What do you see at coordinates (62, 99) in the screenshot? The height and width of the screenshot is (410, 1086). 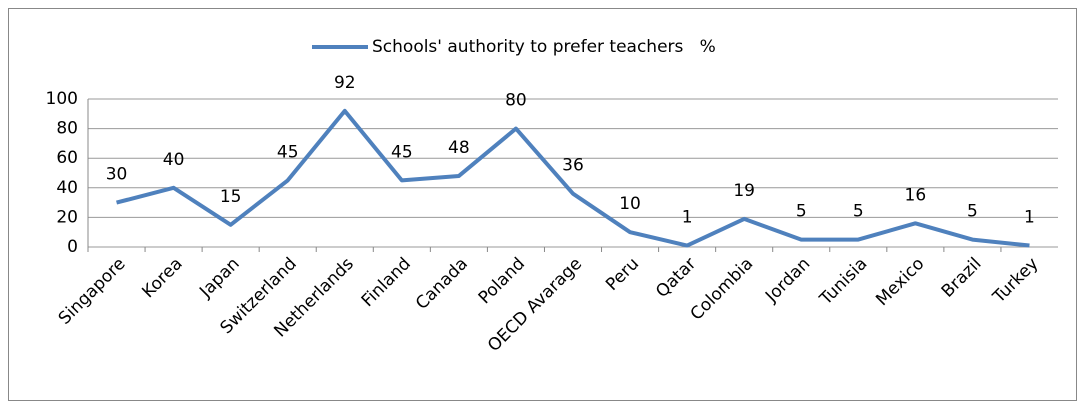 I see `y-tick-label: 100` at bounding box center [62, 99].